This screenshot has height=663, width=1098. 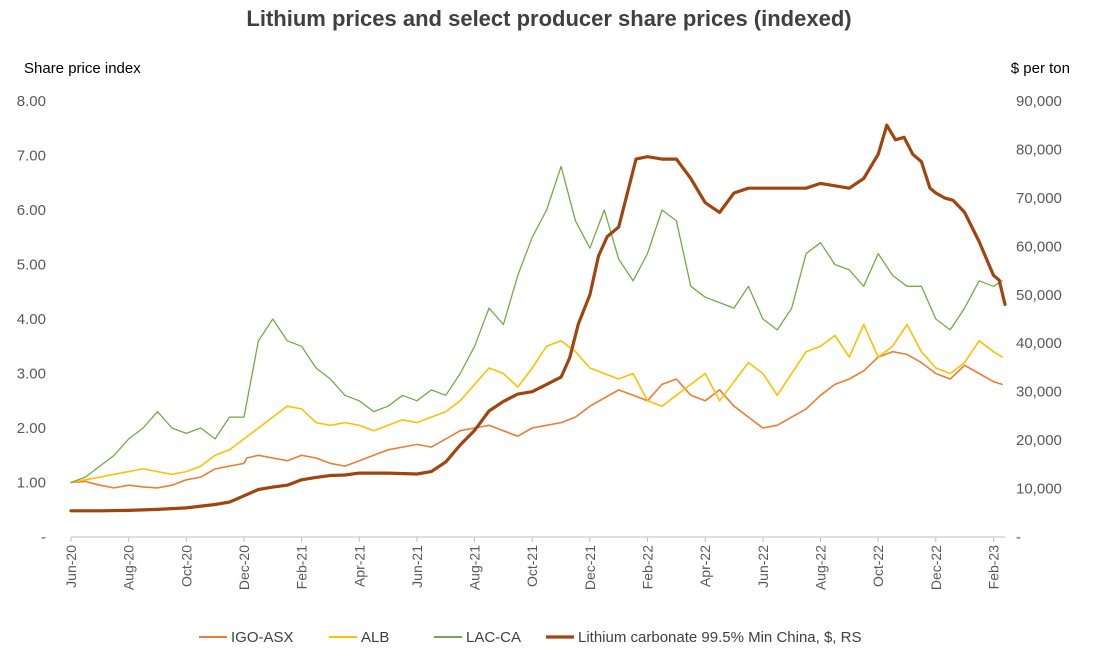 I want to click on y-left-tick-group: - 1.00 2.00 3.00 4.00 5.00 6.00 7.00 8.00, so click(x=31, y=319).